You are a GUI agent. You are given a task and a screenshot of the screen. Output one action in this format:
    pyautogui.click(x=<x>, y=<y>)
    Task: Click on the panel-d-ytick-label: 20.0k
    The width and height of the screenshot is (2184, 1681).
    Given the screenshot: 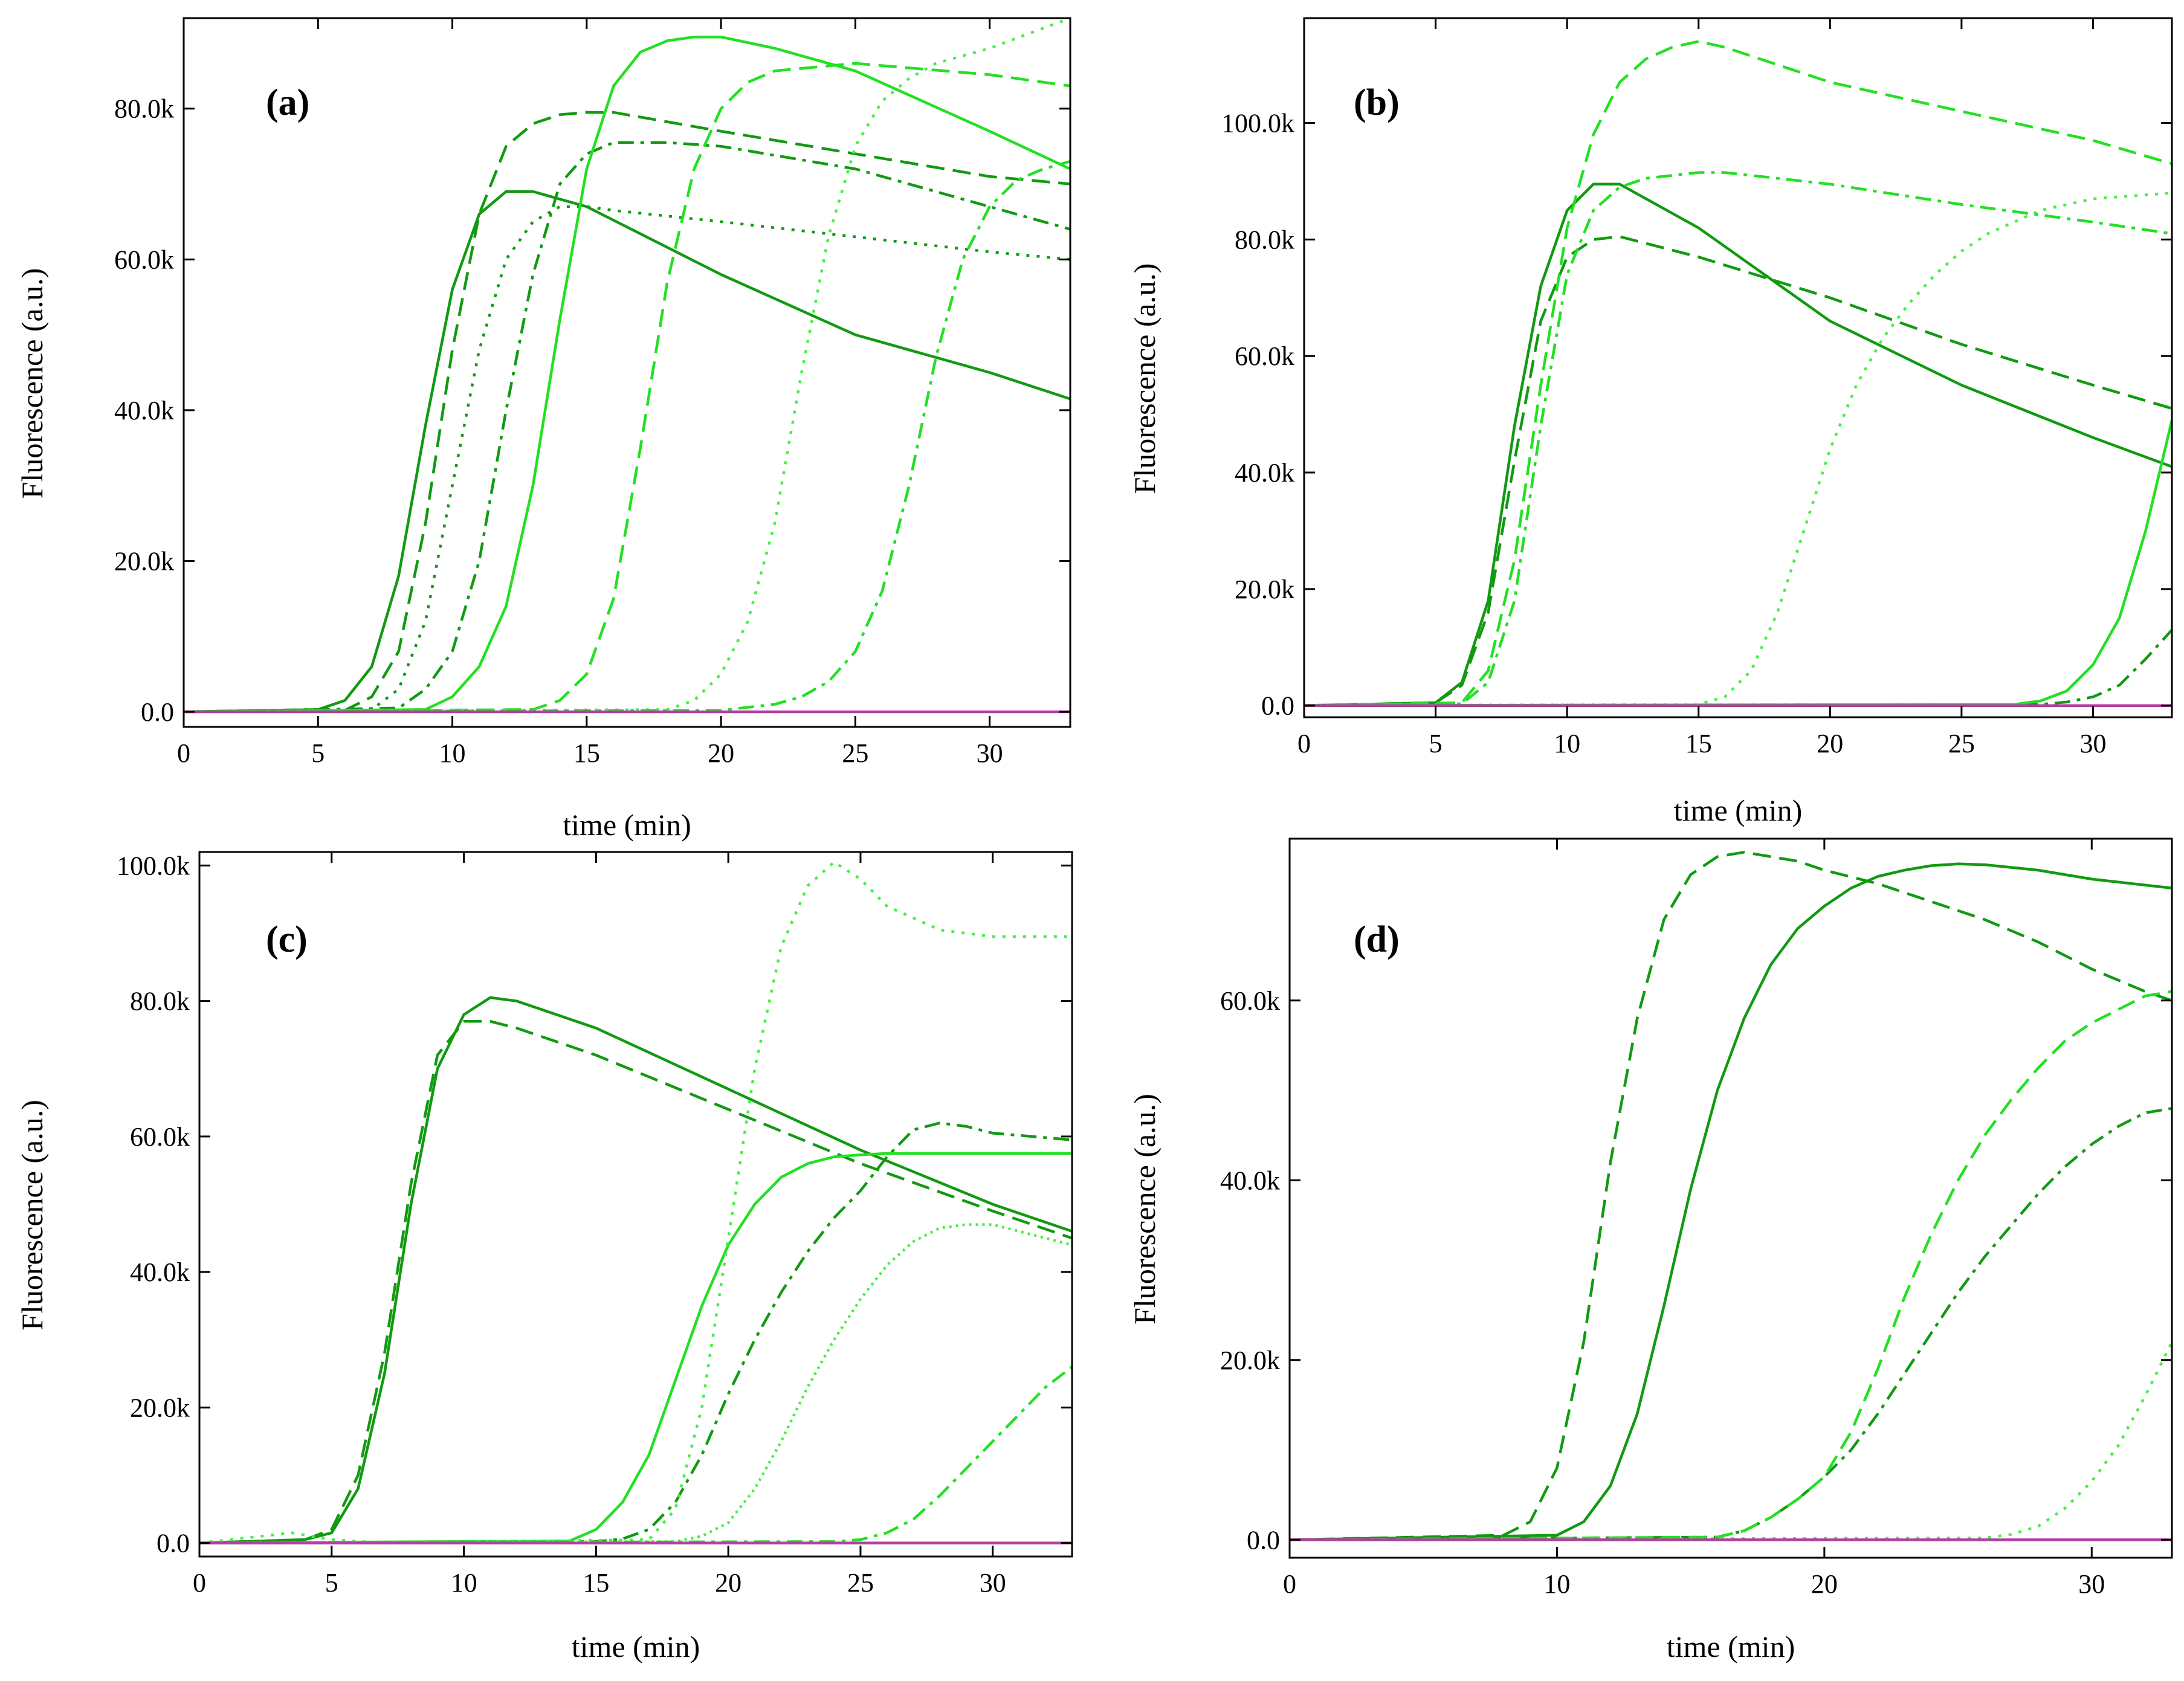 What is the action you would take?
    pyautogui.click(x=1250, y=1361)
    